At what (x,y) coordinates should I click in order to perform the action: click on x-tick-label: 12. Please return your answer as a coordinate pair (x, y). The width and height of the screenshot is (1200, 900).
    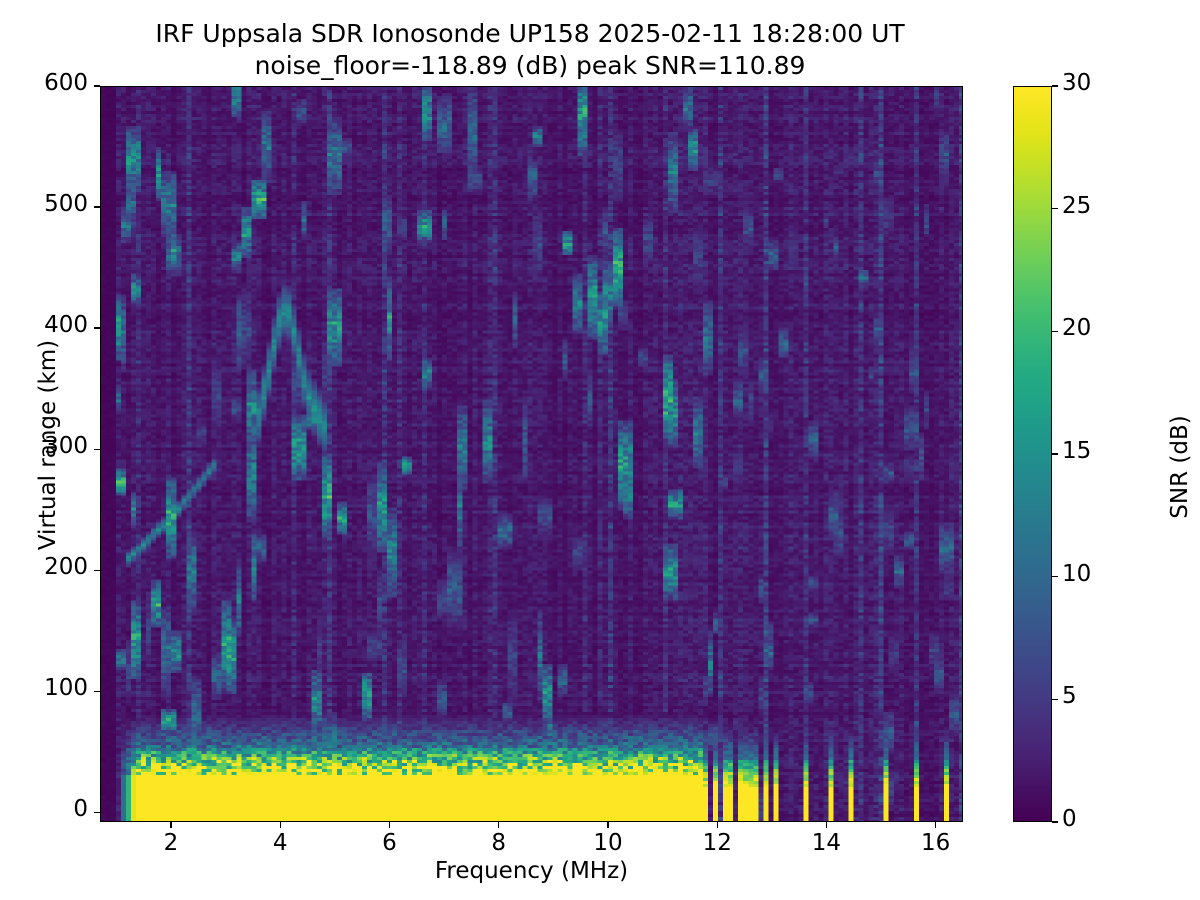
    Looking at the image, I should click on (717, 843).